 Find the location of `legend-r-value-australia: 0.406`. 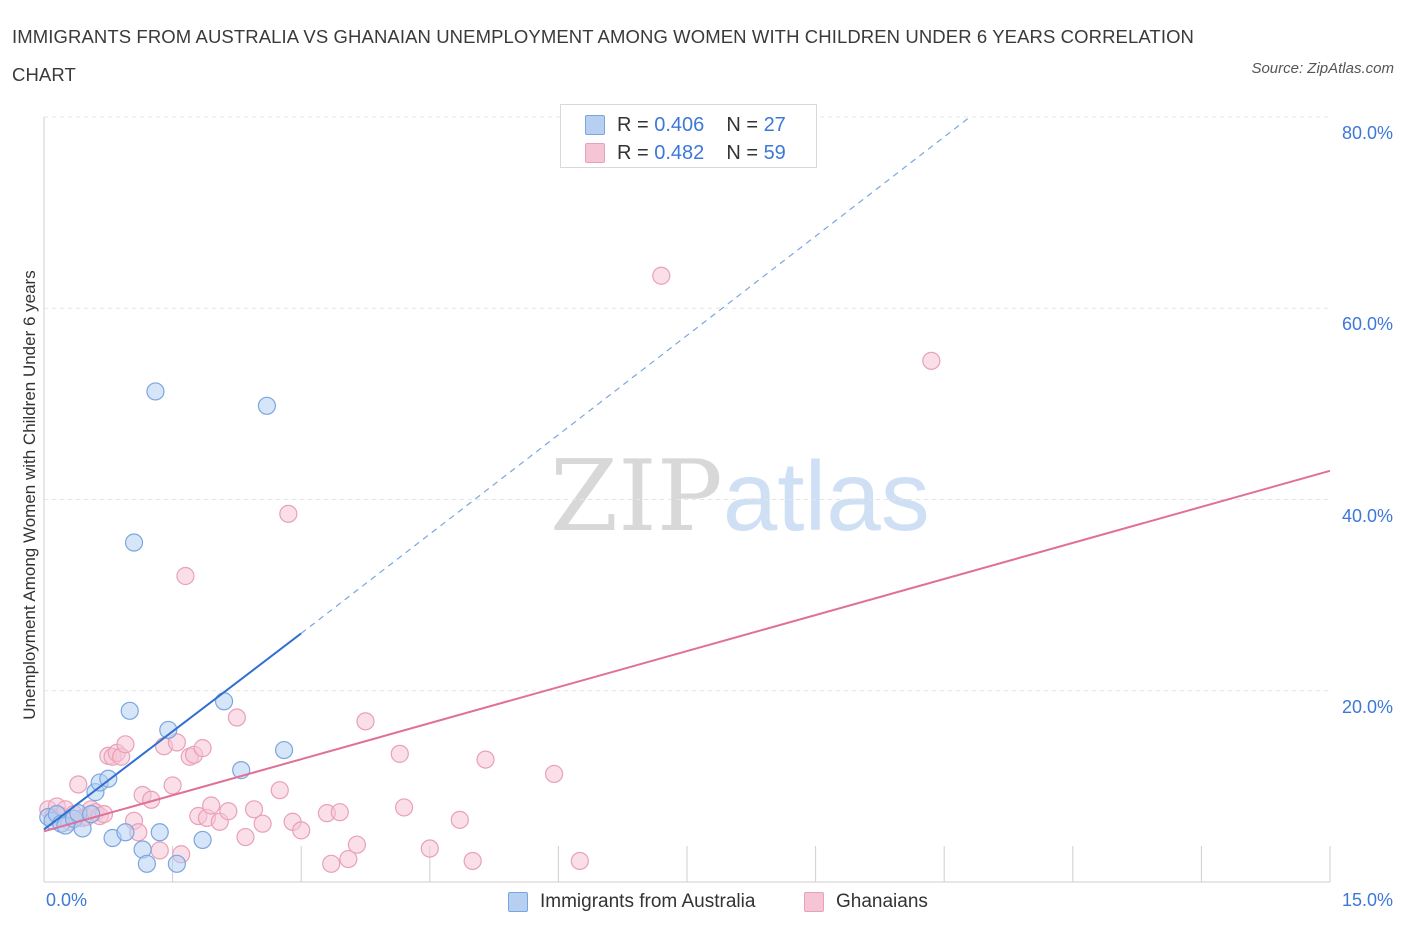

legend-r-value-australia: 0.406 is located at coordinates (679, 124).